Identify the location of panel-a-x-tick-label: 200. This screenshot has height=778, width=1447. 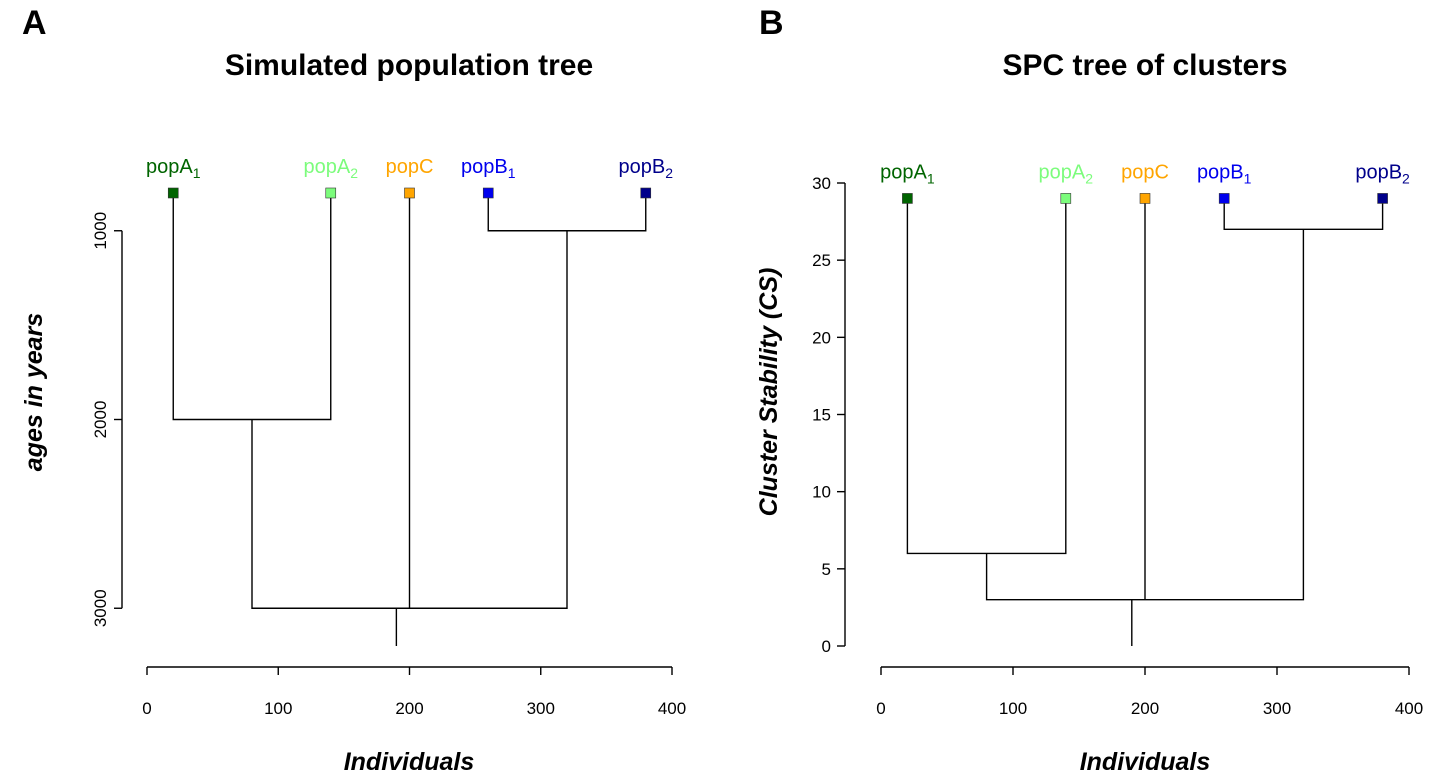
(409, 708).